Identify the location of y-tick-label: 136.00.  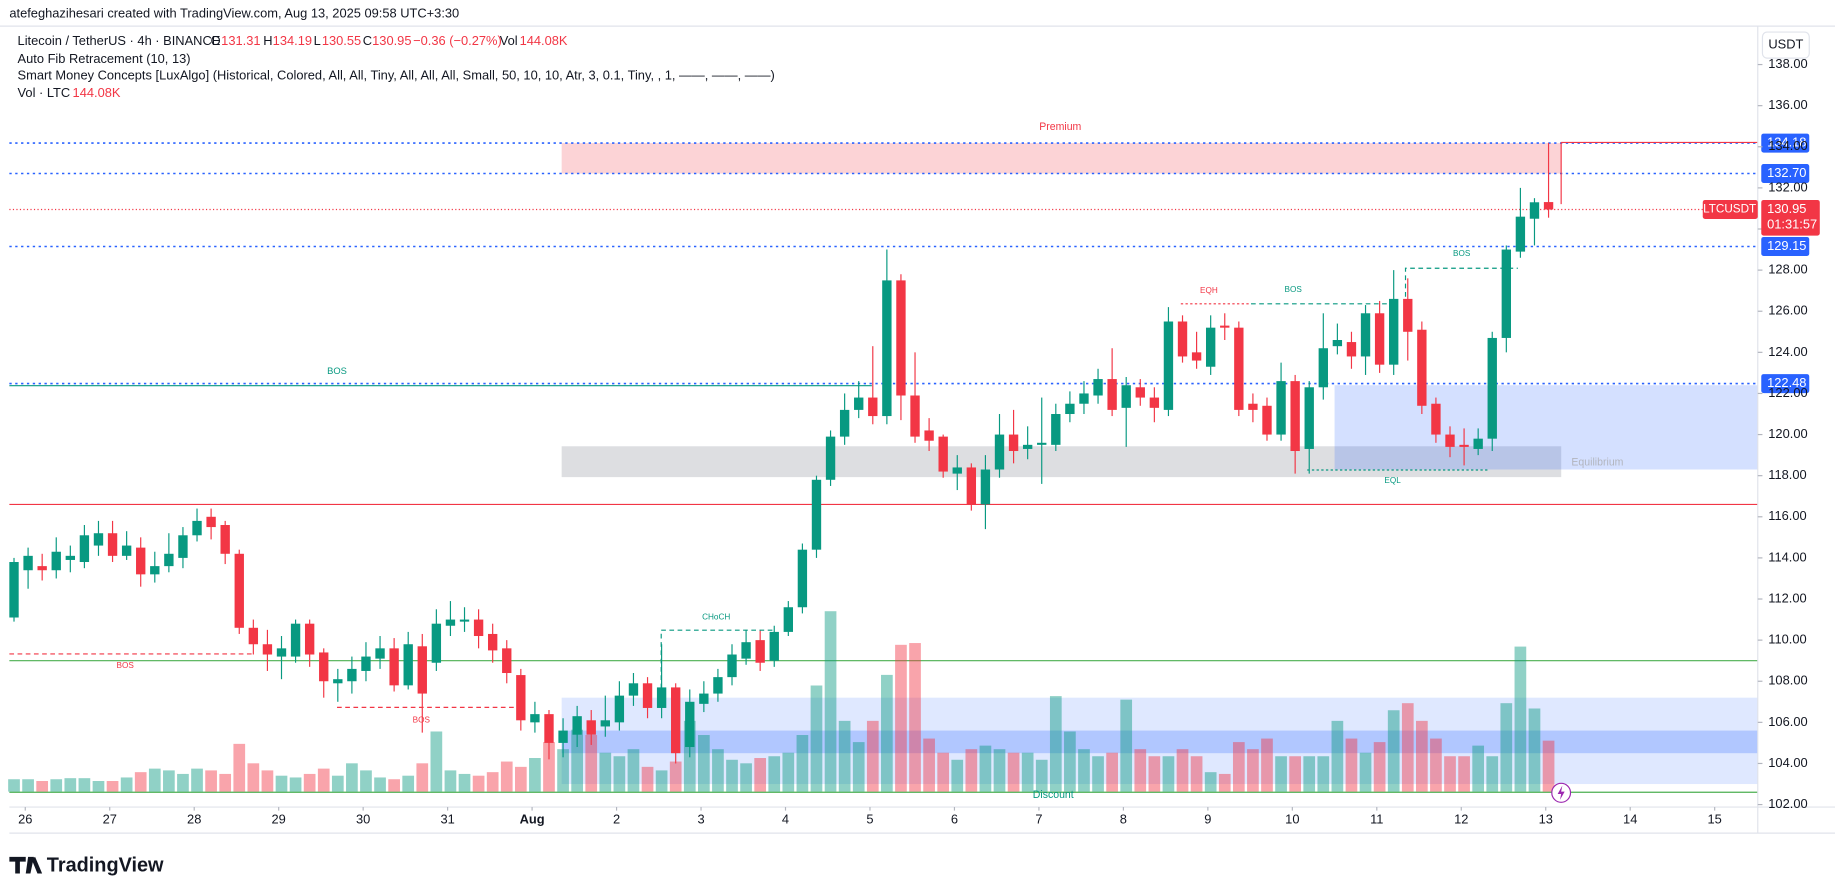
(1787, 104).